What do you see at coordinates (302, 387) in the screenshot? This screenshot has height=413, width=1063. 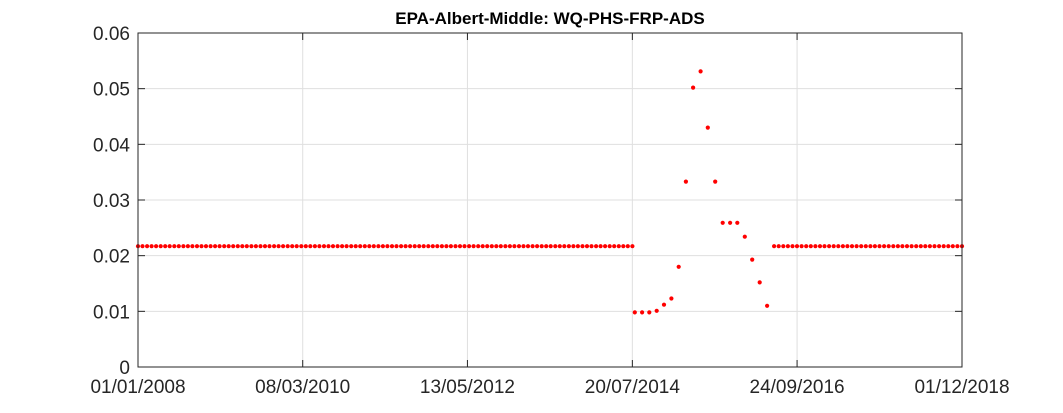 I see `x-tick-label: 08/03/2010` at bounding box center [302, 387].